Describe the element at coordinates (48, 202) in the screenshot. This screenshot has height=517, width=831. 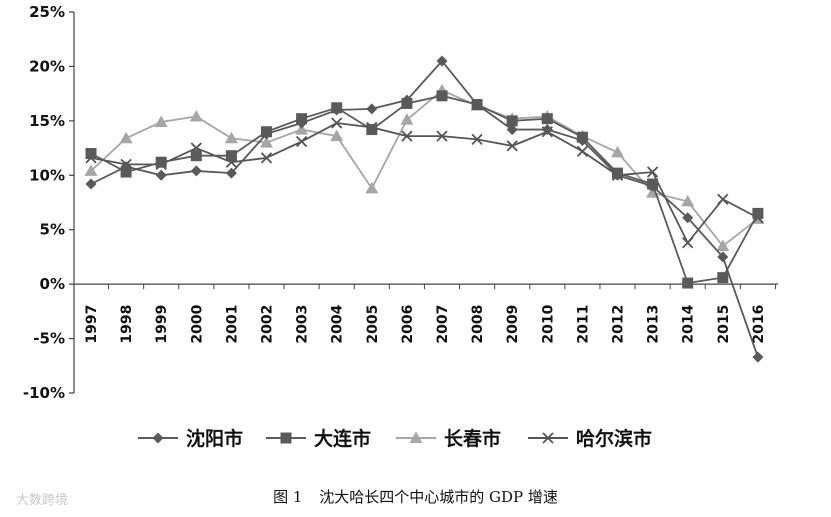
I see `y-axis-tick-labels: 25% 20% 15% 10% 5% 0% -5% -10%` at that location.